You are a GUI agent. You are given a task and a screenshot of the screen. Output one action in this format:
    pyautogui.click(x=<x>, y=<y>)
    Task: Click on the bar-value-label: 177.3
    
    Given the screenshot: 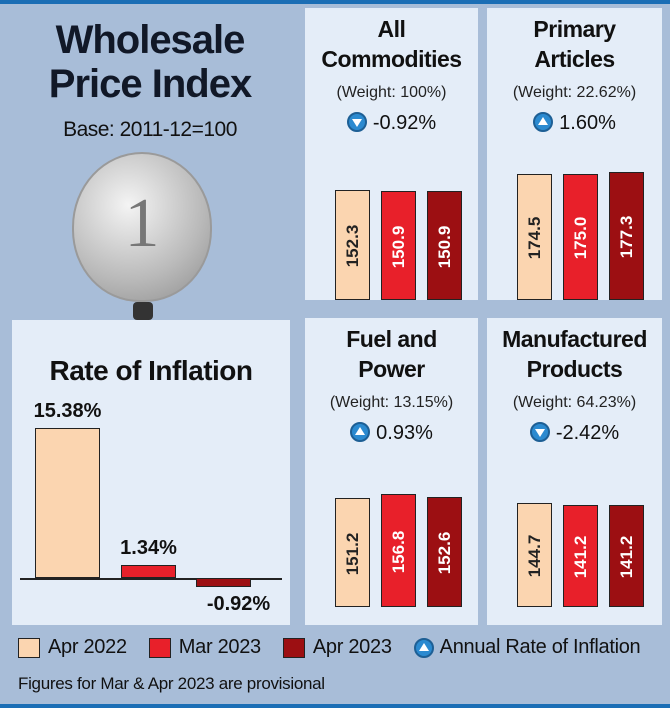 What is the action you would take?
    pyautogui.click(x=626, y=237)
    